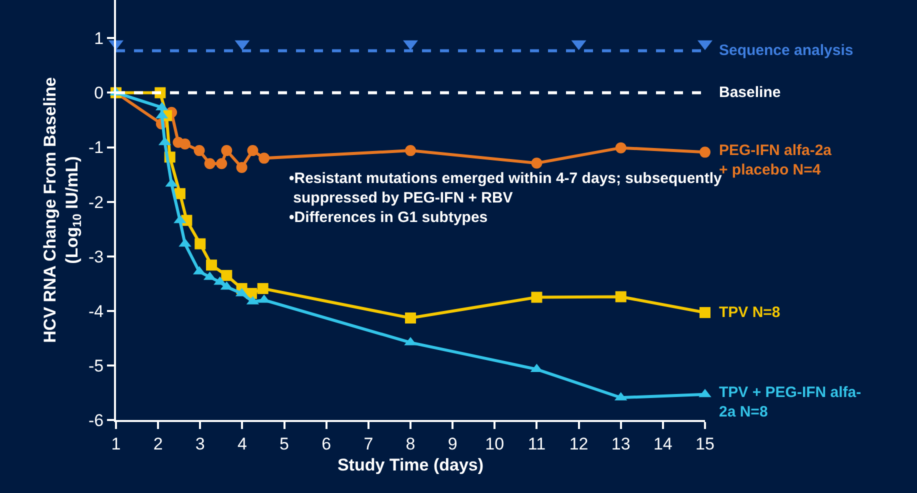 The height and width of the screenshot is (493, 917). I want to click on x-tick-label: 15, so click(705, 444).